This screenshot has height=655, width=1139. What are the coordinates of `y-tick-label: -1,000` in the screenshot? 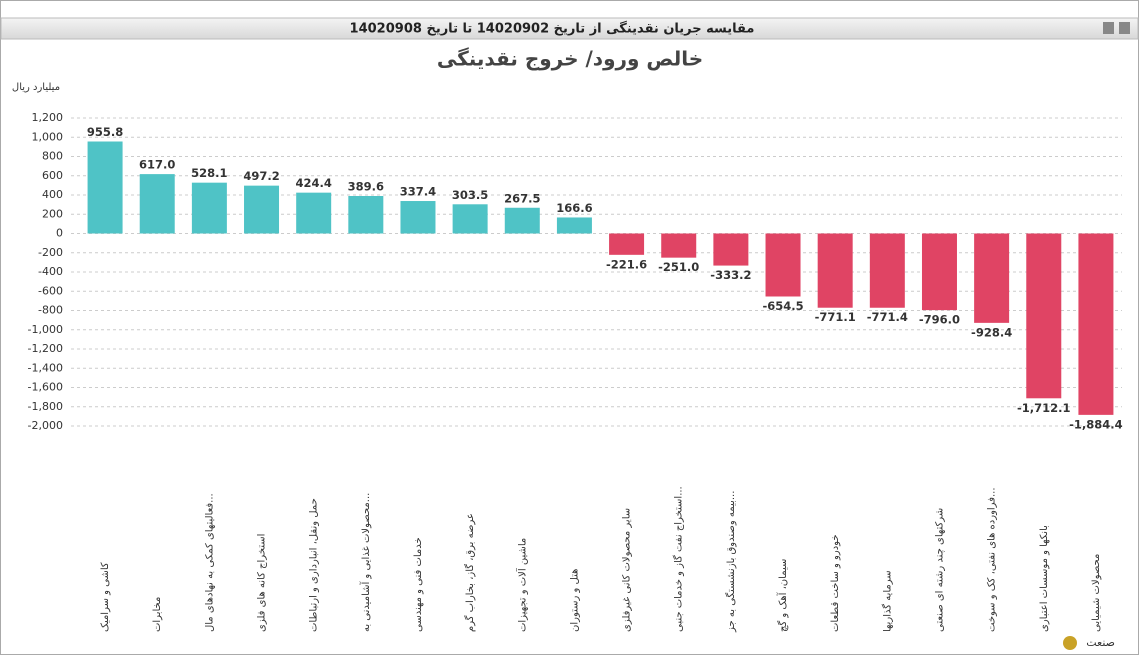 It's located at (45, 329).